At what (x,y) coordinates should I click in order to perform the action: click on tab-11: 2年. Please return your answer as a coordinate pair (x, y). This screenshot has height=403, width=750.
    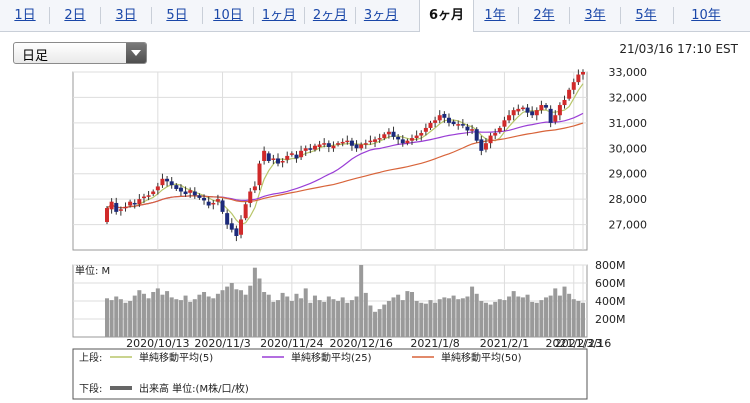
    Looking at the image, I should click on (544, 15).